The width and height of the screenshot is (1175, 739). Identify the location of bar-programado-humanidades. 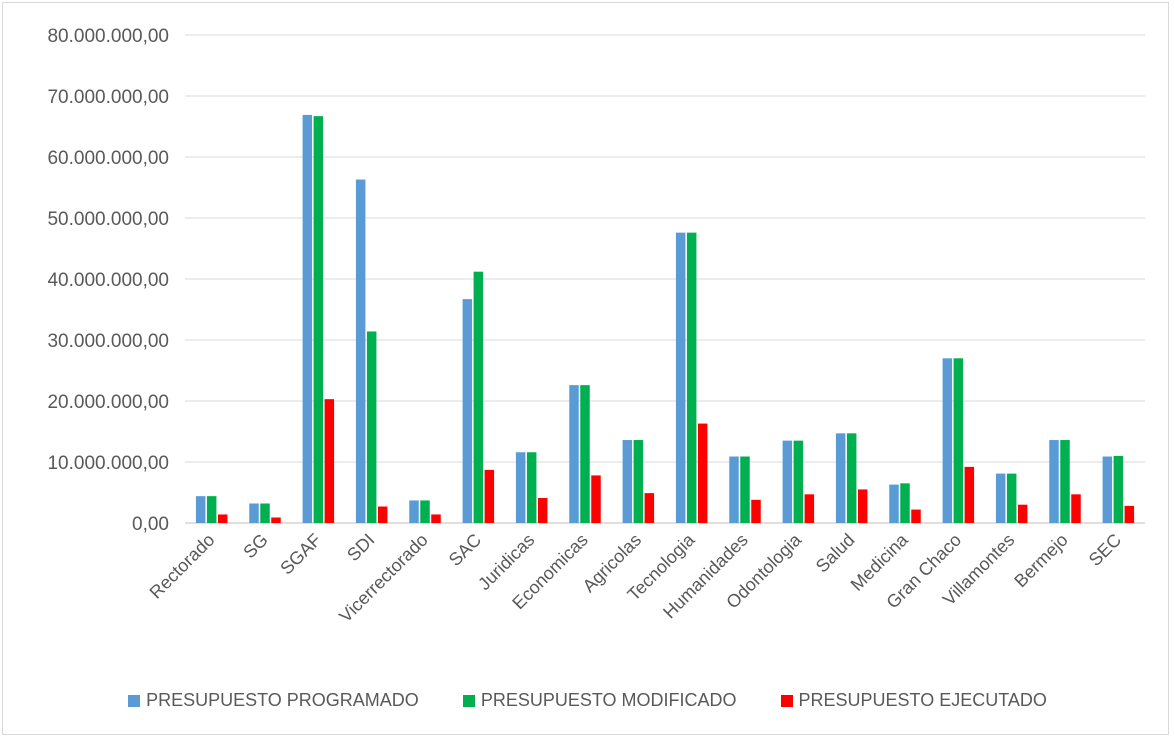
(734, 489).